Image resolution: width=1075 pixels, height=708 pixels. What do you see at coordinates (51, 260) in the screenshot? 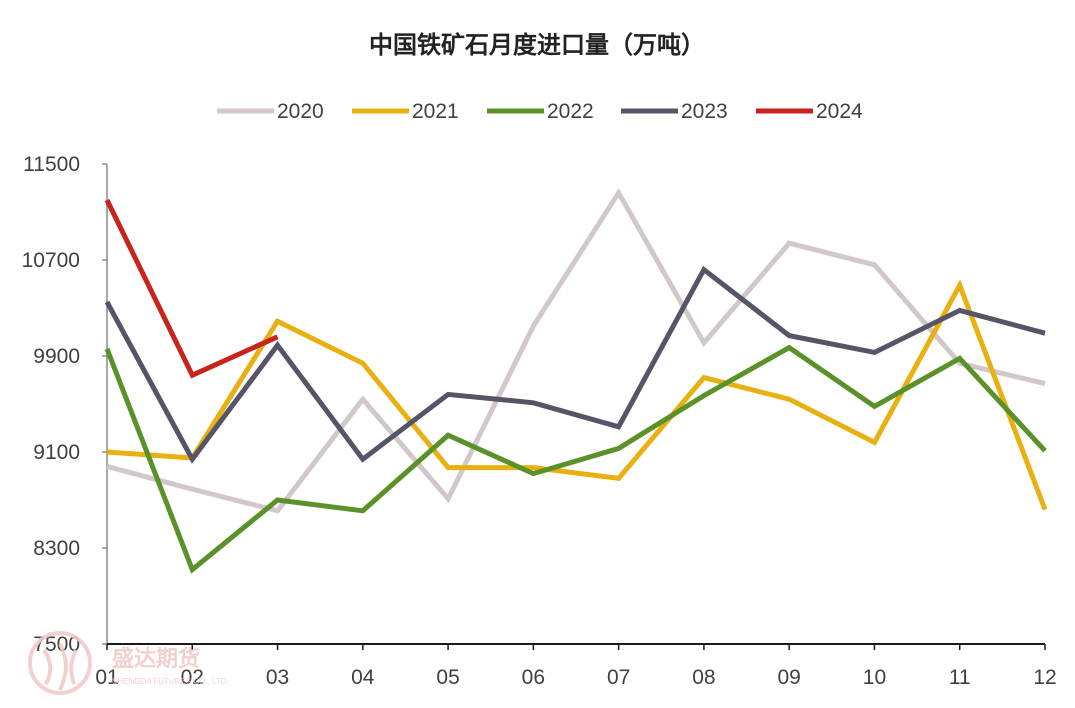
I see `y-tick-label: 10700` at bounding box center [51, 260].